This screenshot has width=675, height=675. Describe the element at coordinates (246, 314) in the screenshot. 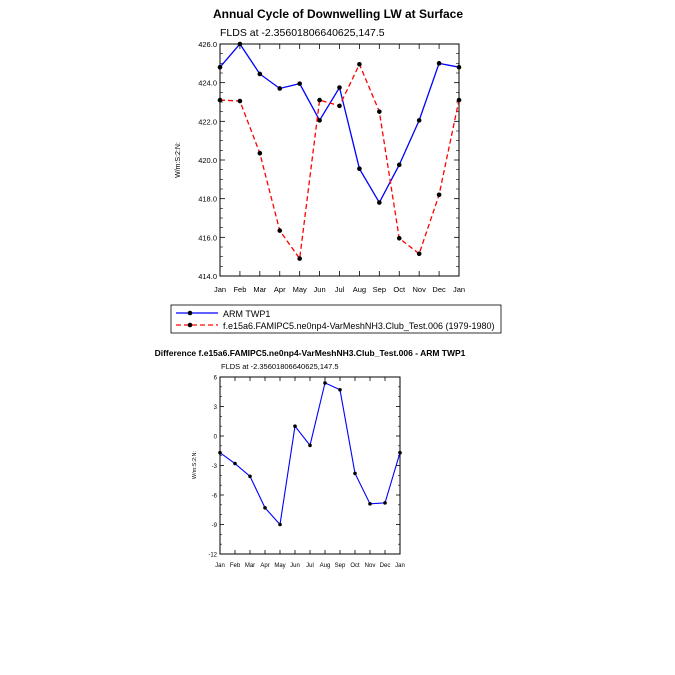

I see `legend-label-arm: ARM TWP1` at that location.